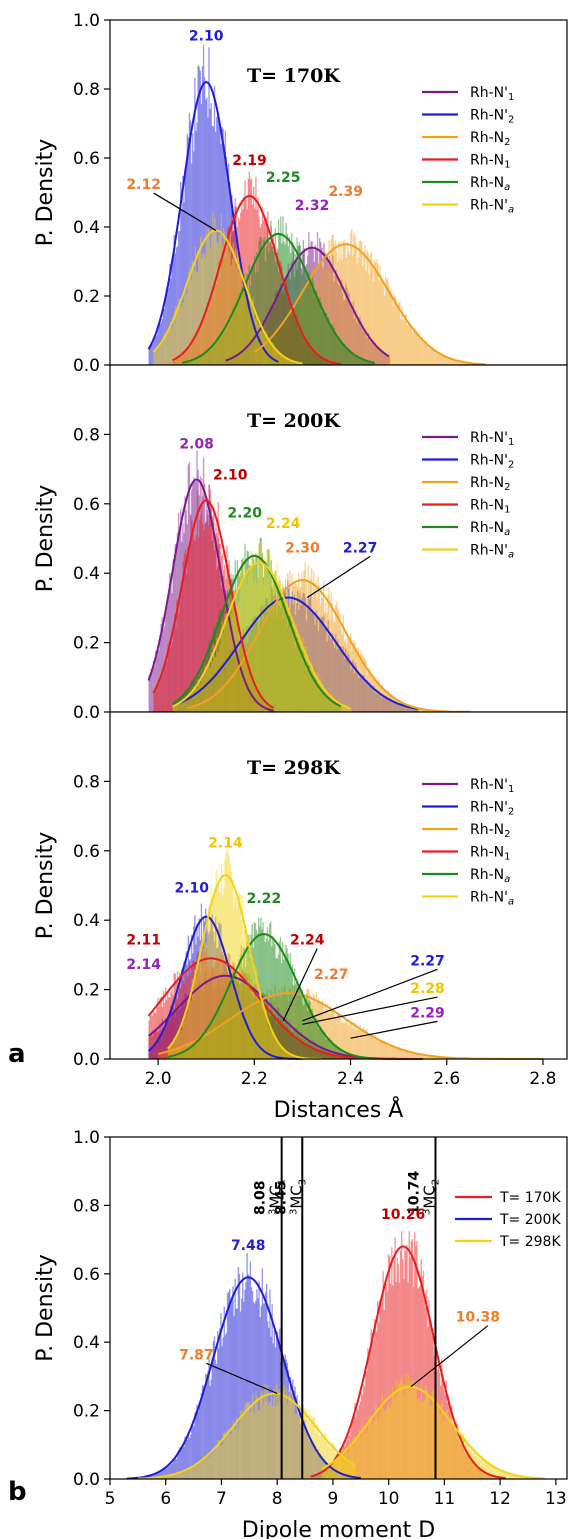 This screenshot has width=579, height=1539. Describe the element at coordinates (339, 1109) in the screenshot. I see `x-axis-label: Distances Å` at that location.